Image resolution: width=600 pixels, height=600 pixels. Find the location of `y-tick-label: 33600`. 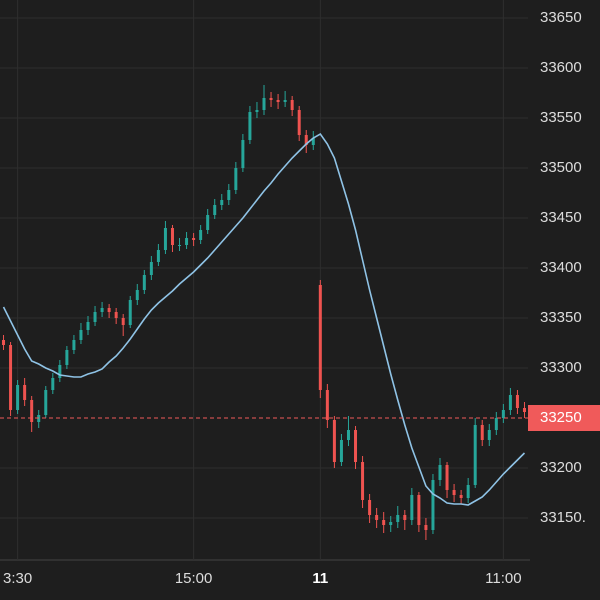

y-tick-label: 33600 is located at coordinates (561, 67).